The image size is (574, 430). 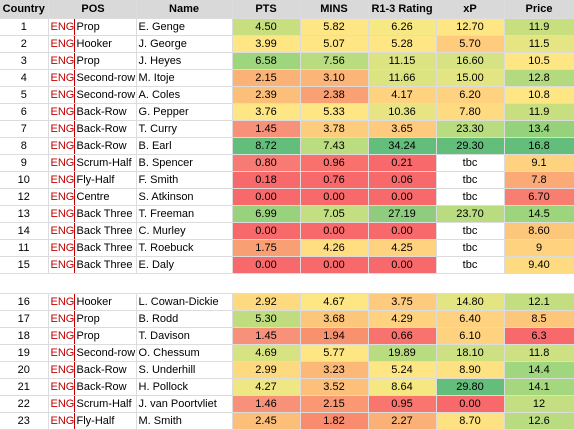 I want to click on header-pos: POS, so click(x=92, y=9).